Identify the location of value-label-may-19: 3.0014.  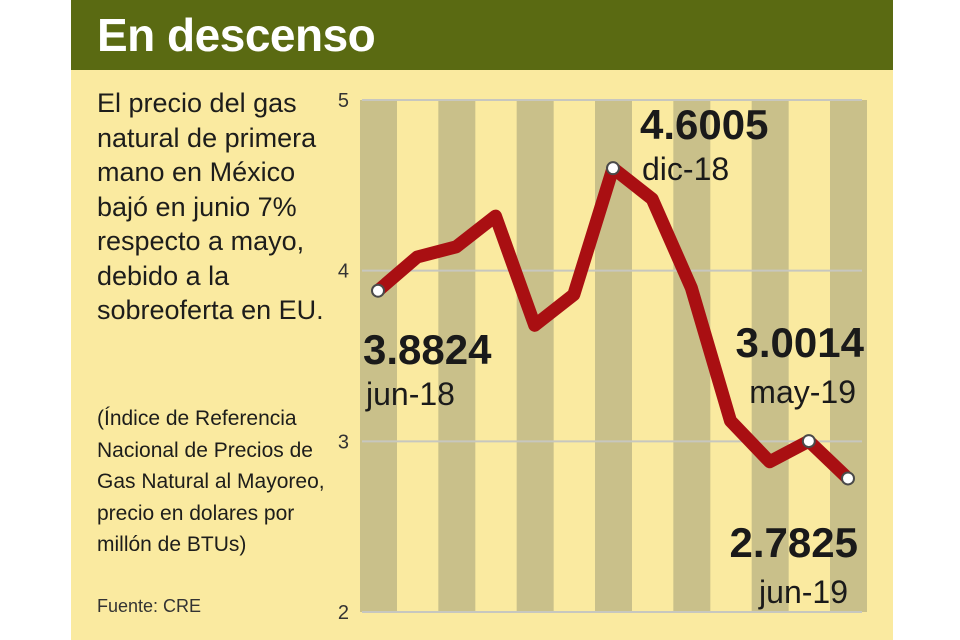
(800, 342).